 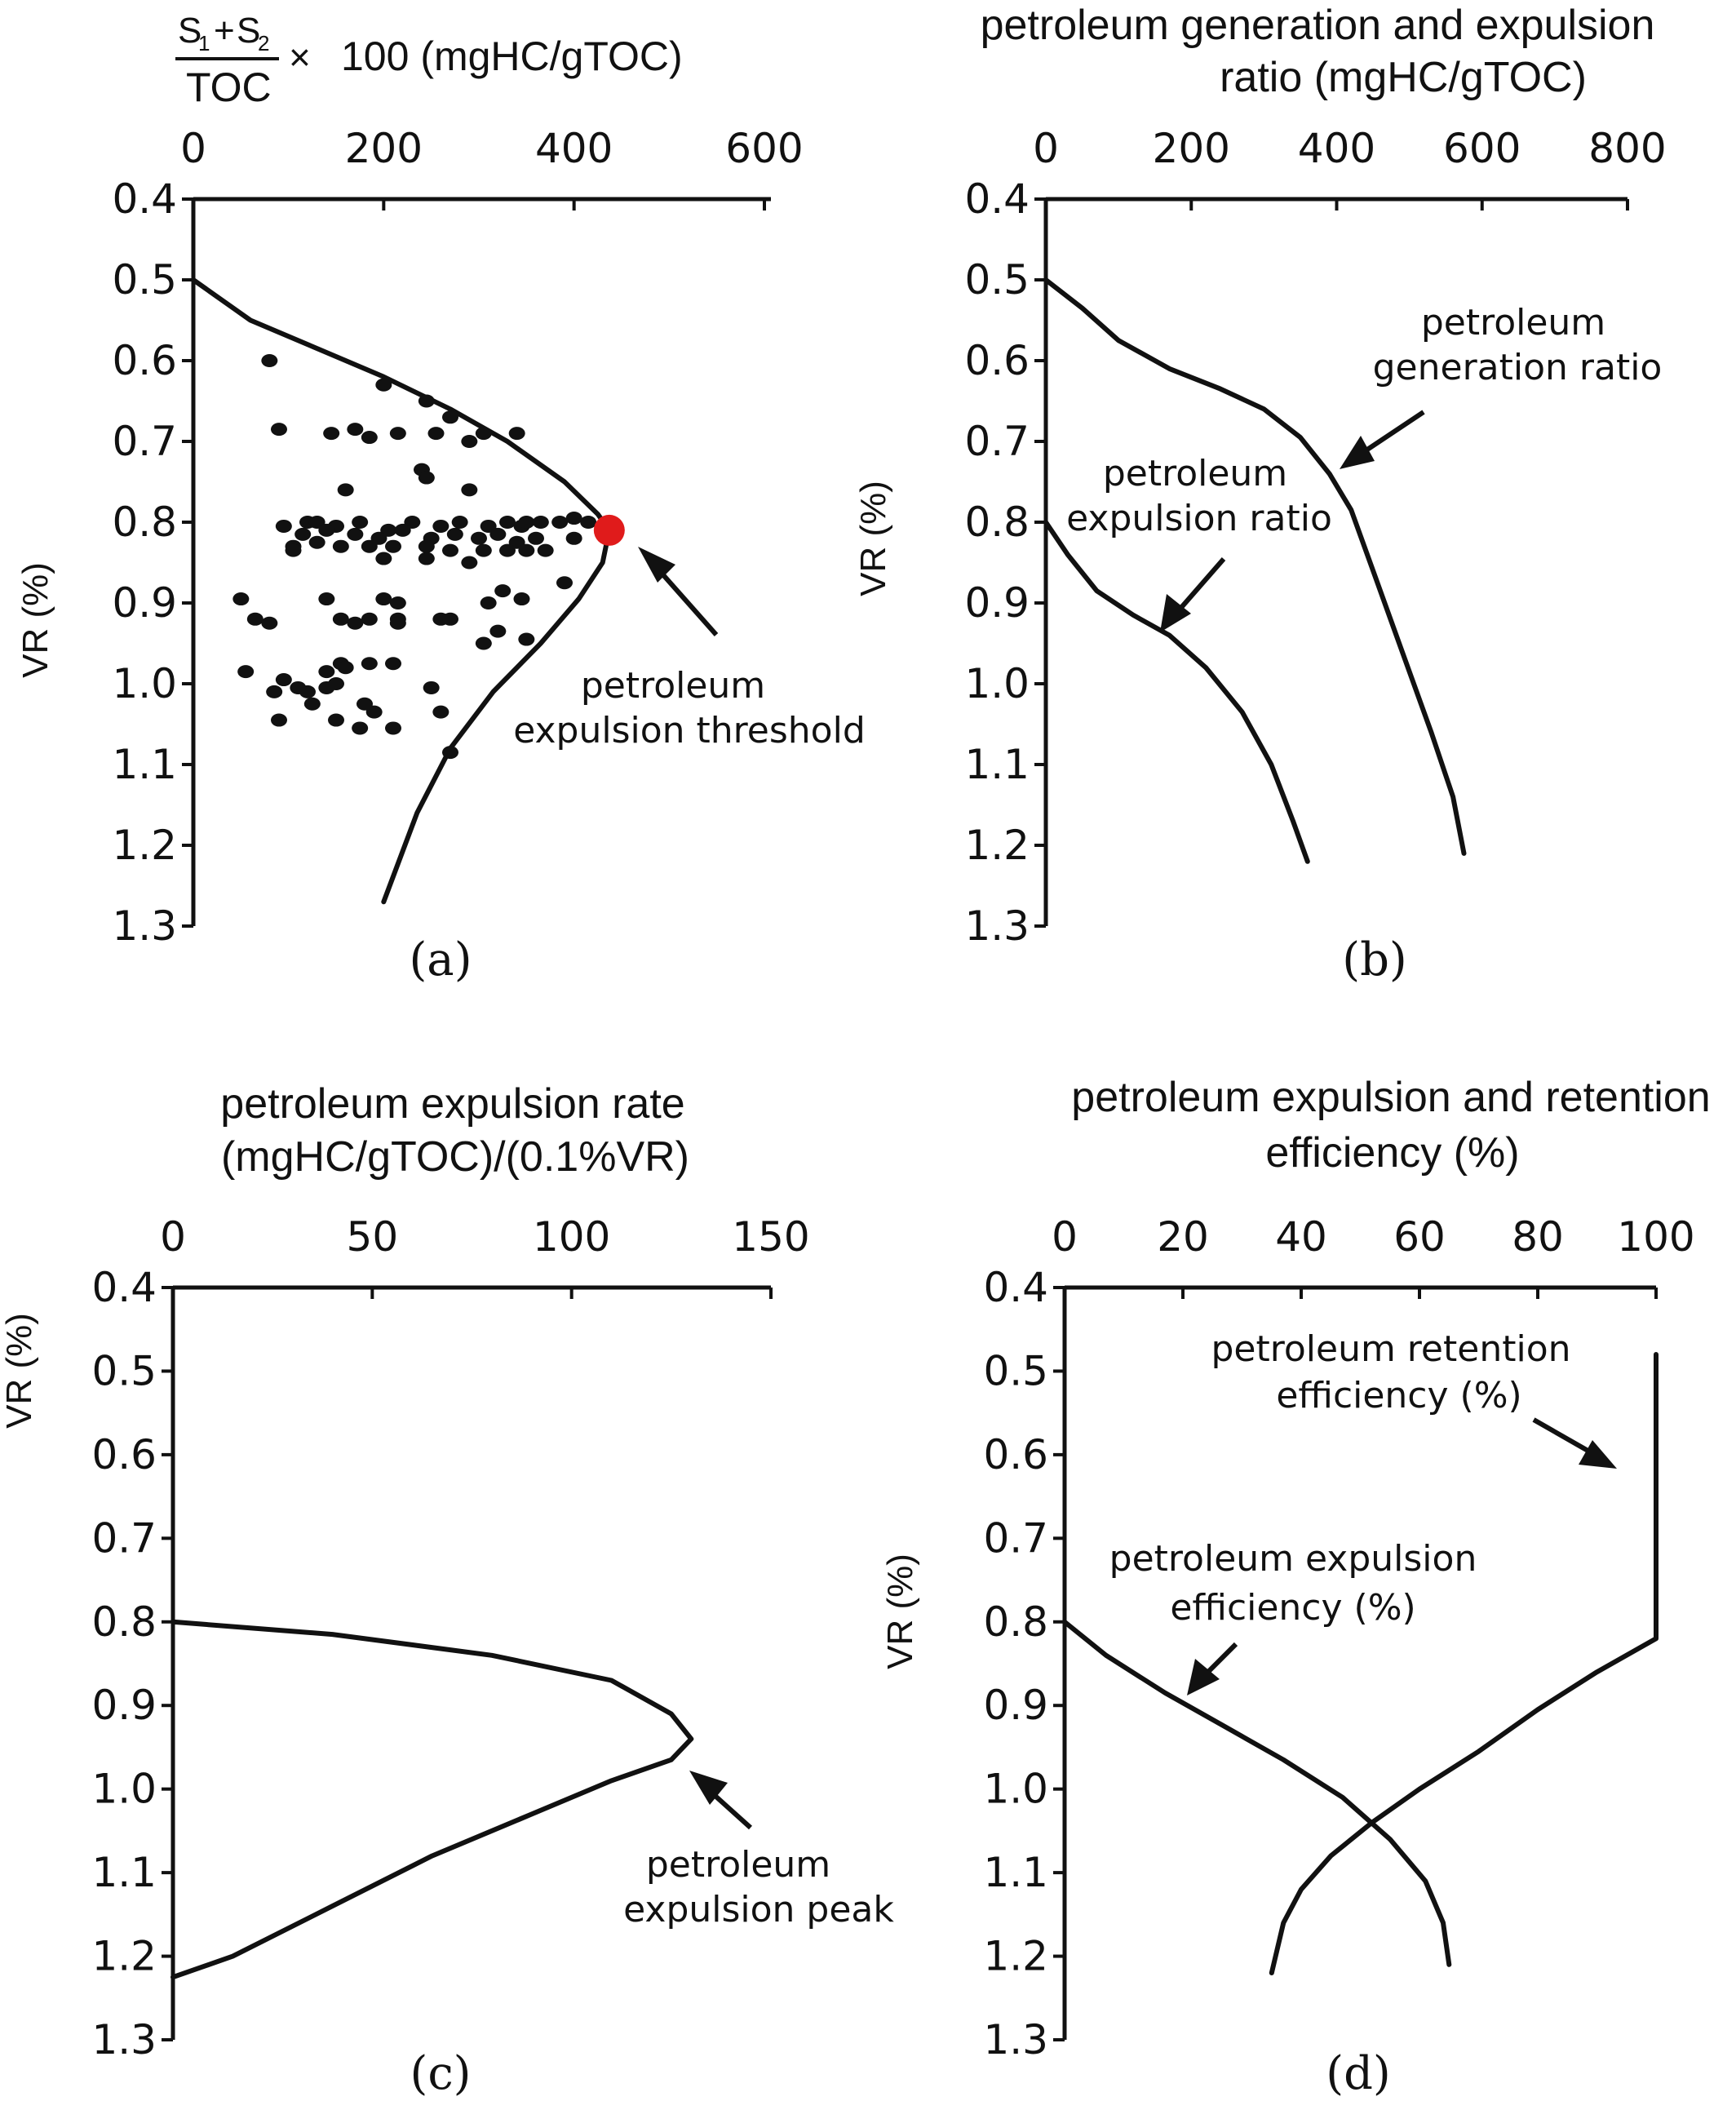 What do you see at coordinates (997, 846) in the screenshot?
I see `panel-b-y-tick-label: 1.2` at bounding box center [997, 846].